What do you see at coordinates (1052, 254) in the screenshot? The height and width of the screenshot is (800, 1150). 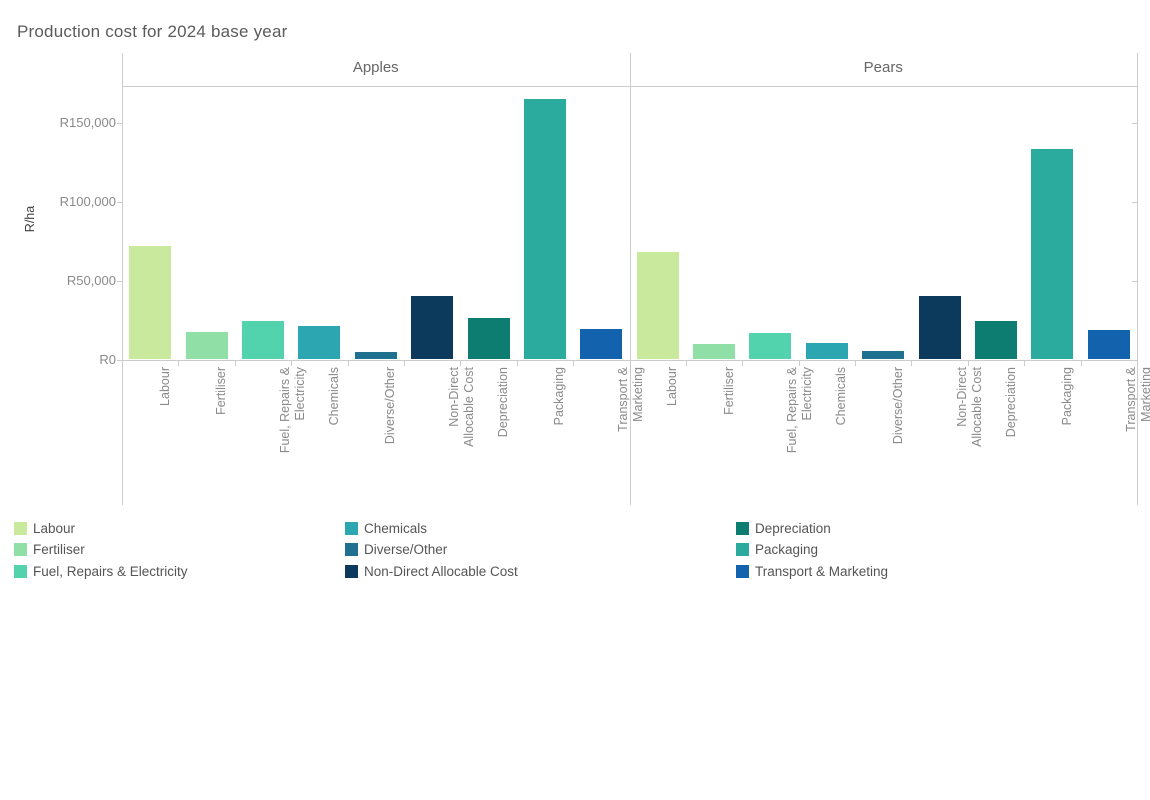 I see `bar-pears-packaging` at bounding box center [1052, 254].